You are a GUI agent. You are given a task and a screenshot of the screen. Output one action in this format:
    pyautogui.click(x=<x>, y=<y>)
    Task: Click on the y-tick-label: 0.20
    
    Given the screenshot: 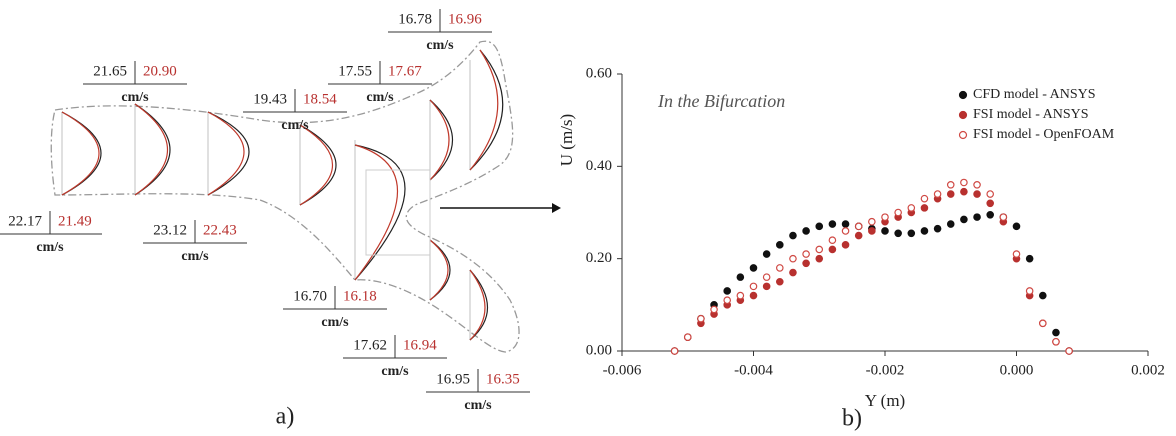 What is the action you would take?
    pyautogui.click(x=599, y=258)
    